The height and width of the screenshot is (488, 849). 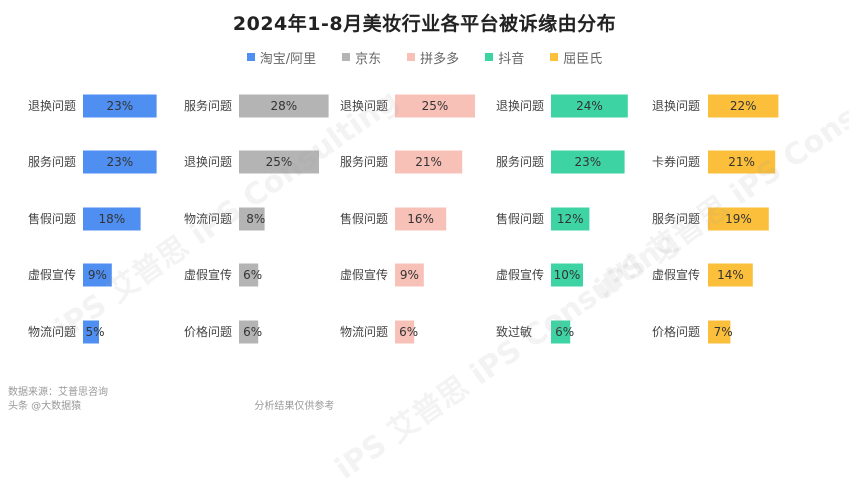 What do you see at coordinates (368, 59) in the screenshot?
I see `legend-label: 京东` at bounding box center [368, 59].